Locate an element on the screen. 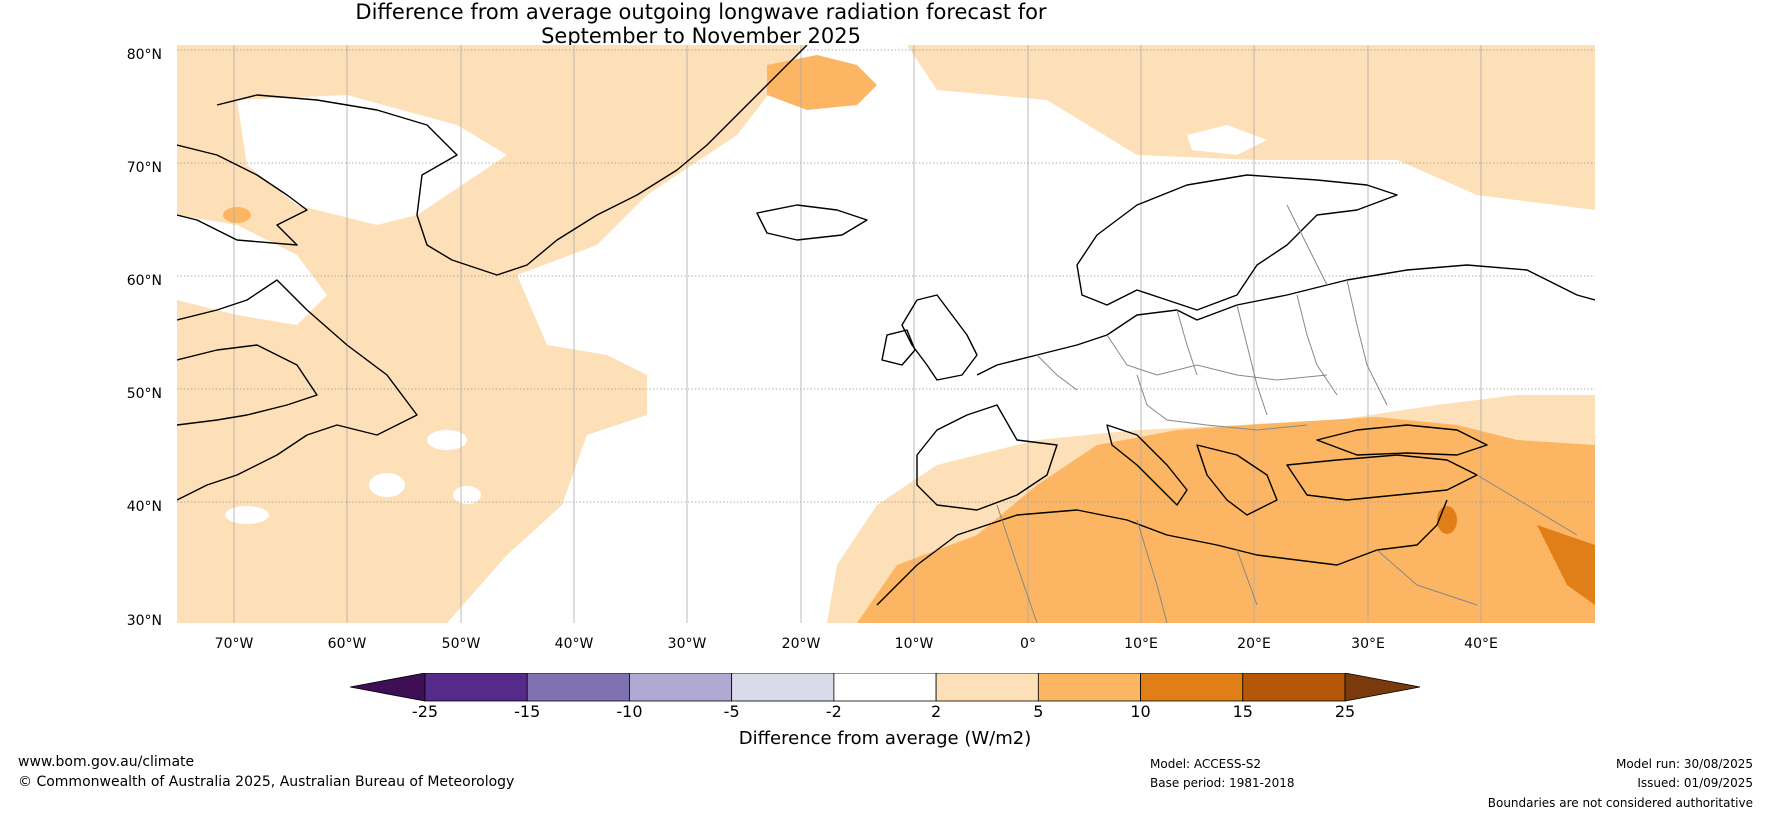 This screenshot has width=1770, height=816. lat-label-50n: 50°N is located at coordinates (144, 394).